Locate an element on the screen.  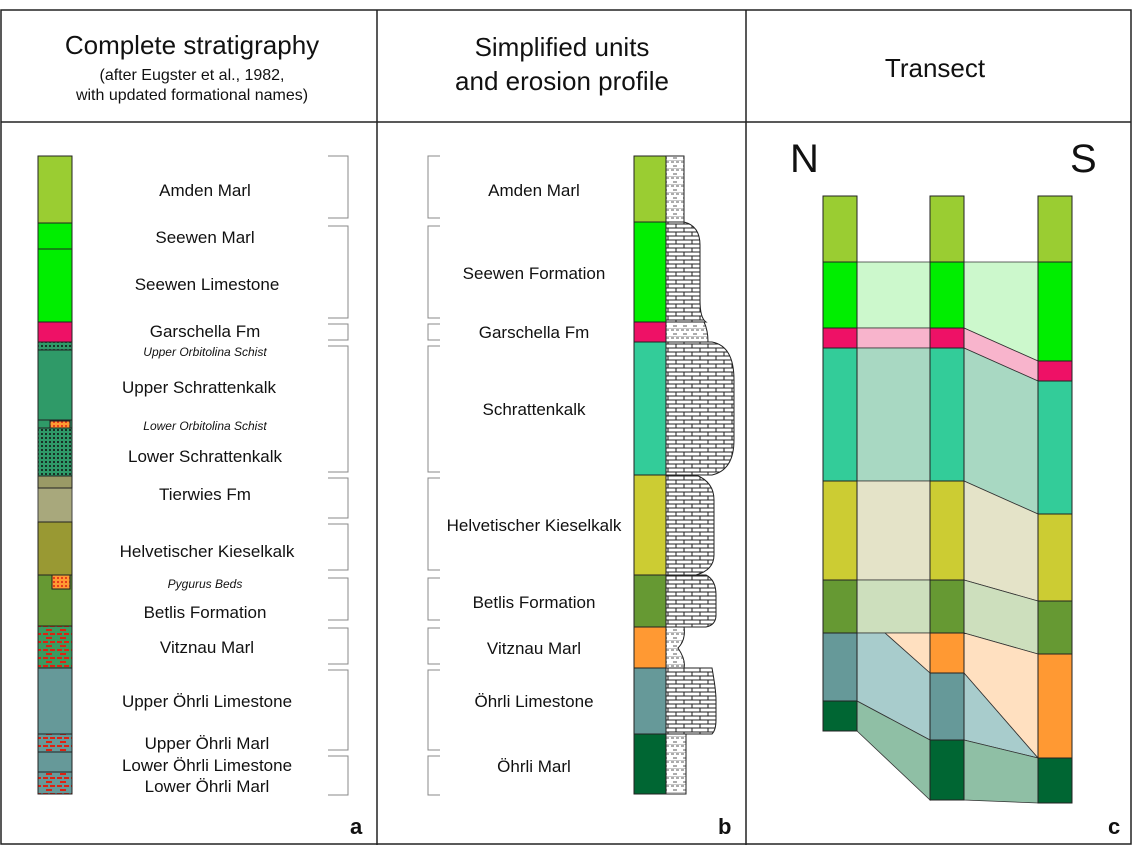
panel-b-brackets is located at coordinates (433, 475).